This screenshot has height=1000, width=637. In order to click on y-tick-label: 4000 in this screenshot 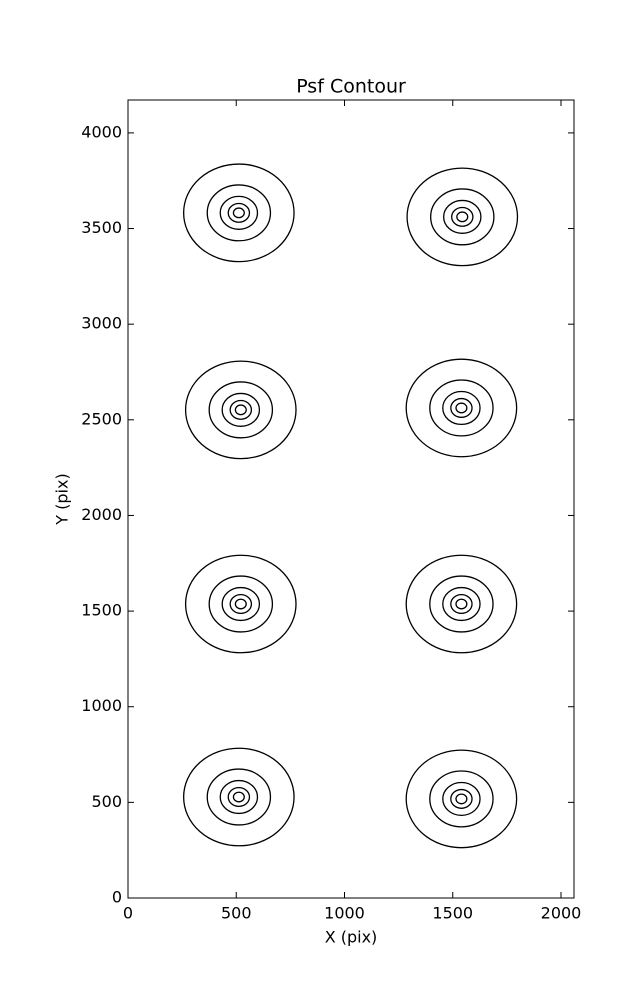, I will do `click(101, 131)`.